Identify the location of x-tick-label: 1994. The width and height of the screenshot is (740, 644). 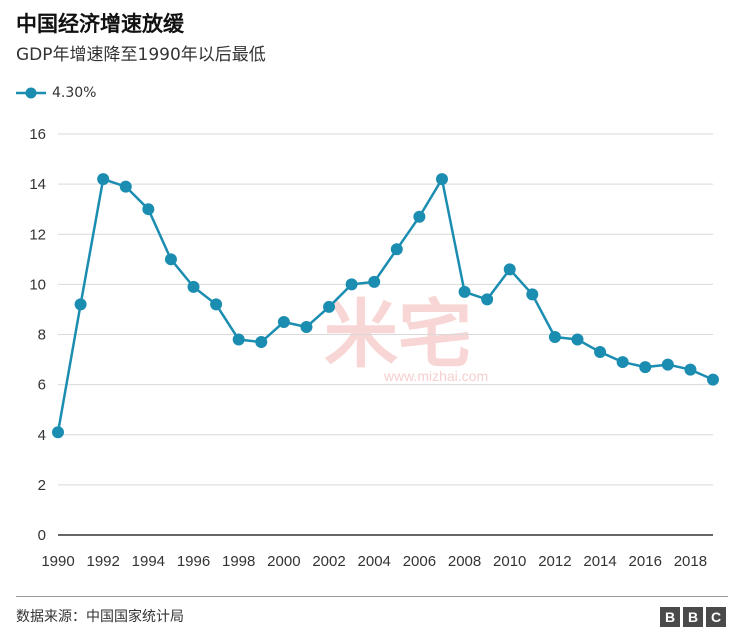
(148, 561).